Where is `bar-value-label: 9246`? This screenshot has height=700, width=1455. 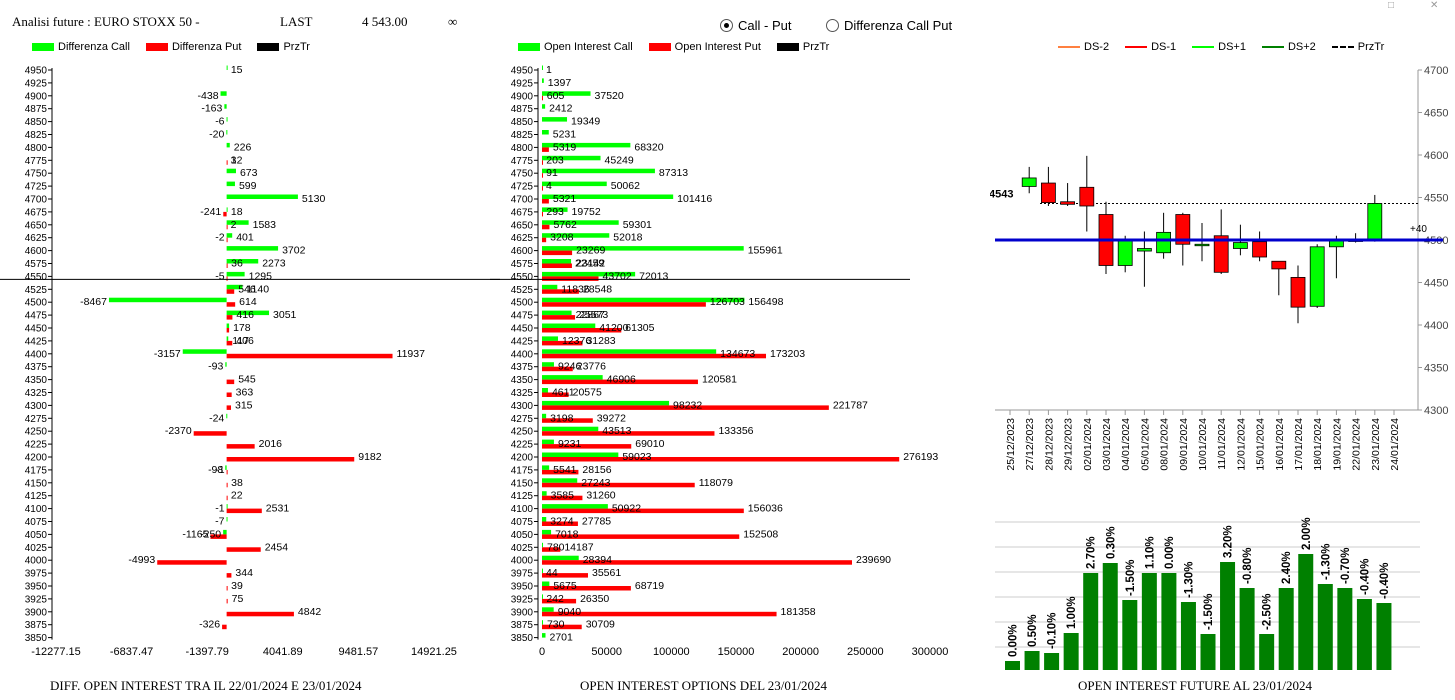
bar-value-label: 9246 is located at coordinates (570, 367).